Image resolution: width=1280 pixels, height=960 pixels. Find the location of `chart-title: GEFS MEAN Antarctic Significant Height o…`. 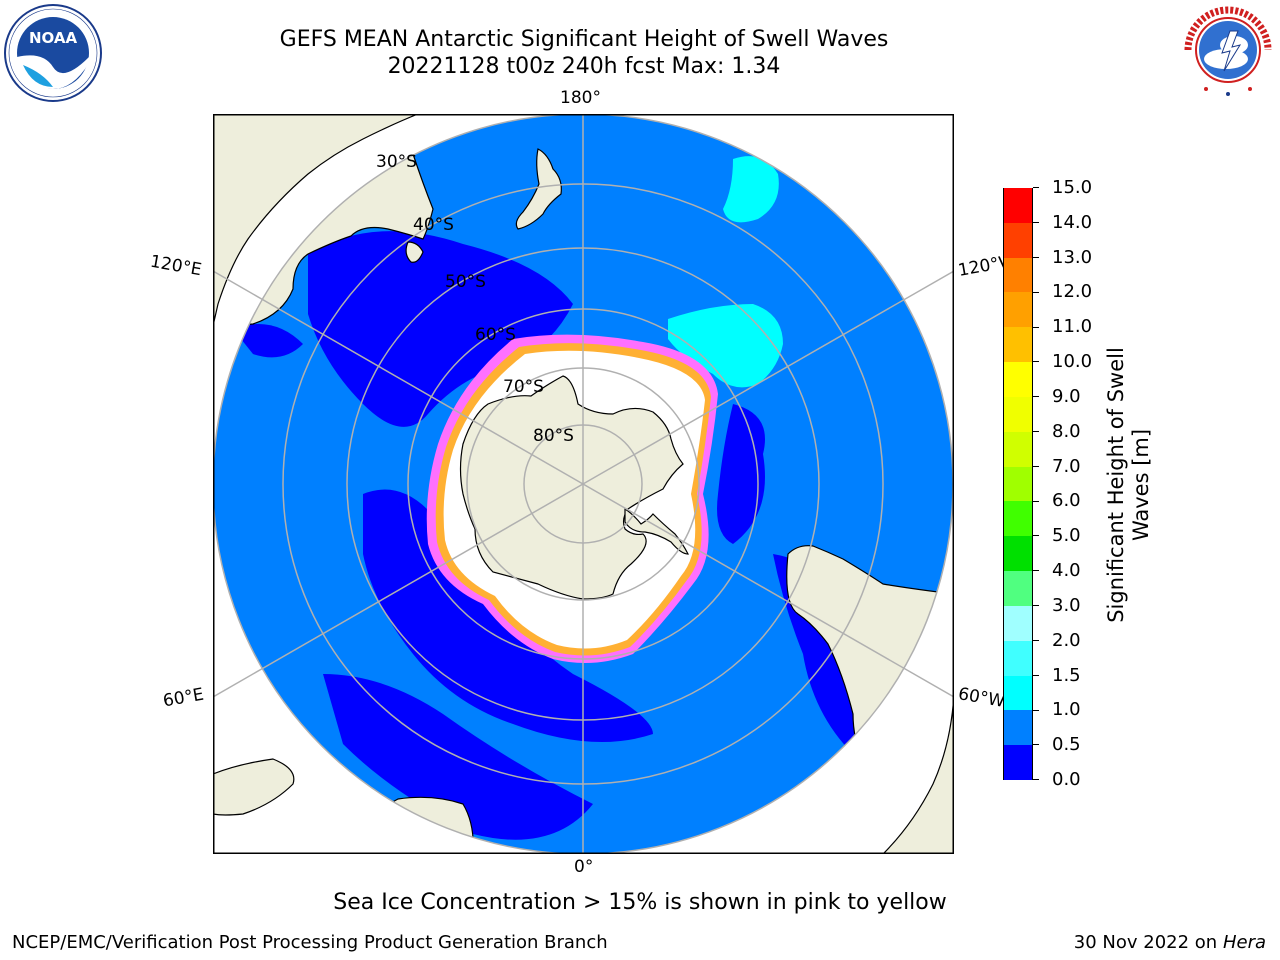

chart-title: GEFS MEAN Antarctic Significant Height o… is located at coordinates (584, 39).